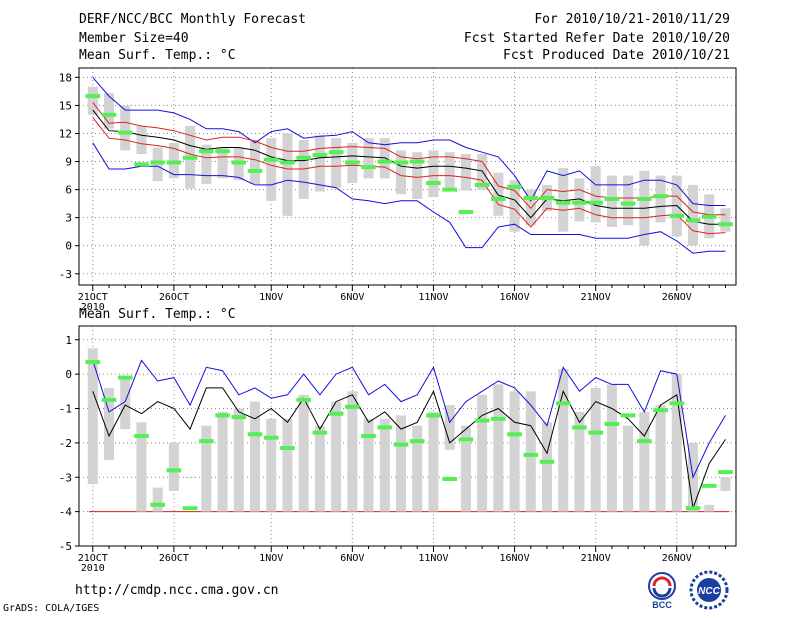 This screenshot has width=800, height=618. What do you see at coordinates (93, 307) in the screenshot?
I see `p1-xtick-year: 2010` at bounding box center [93, 307].